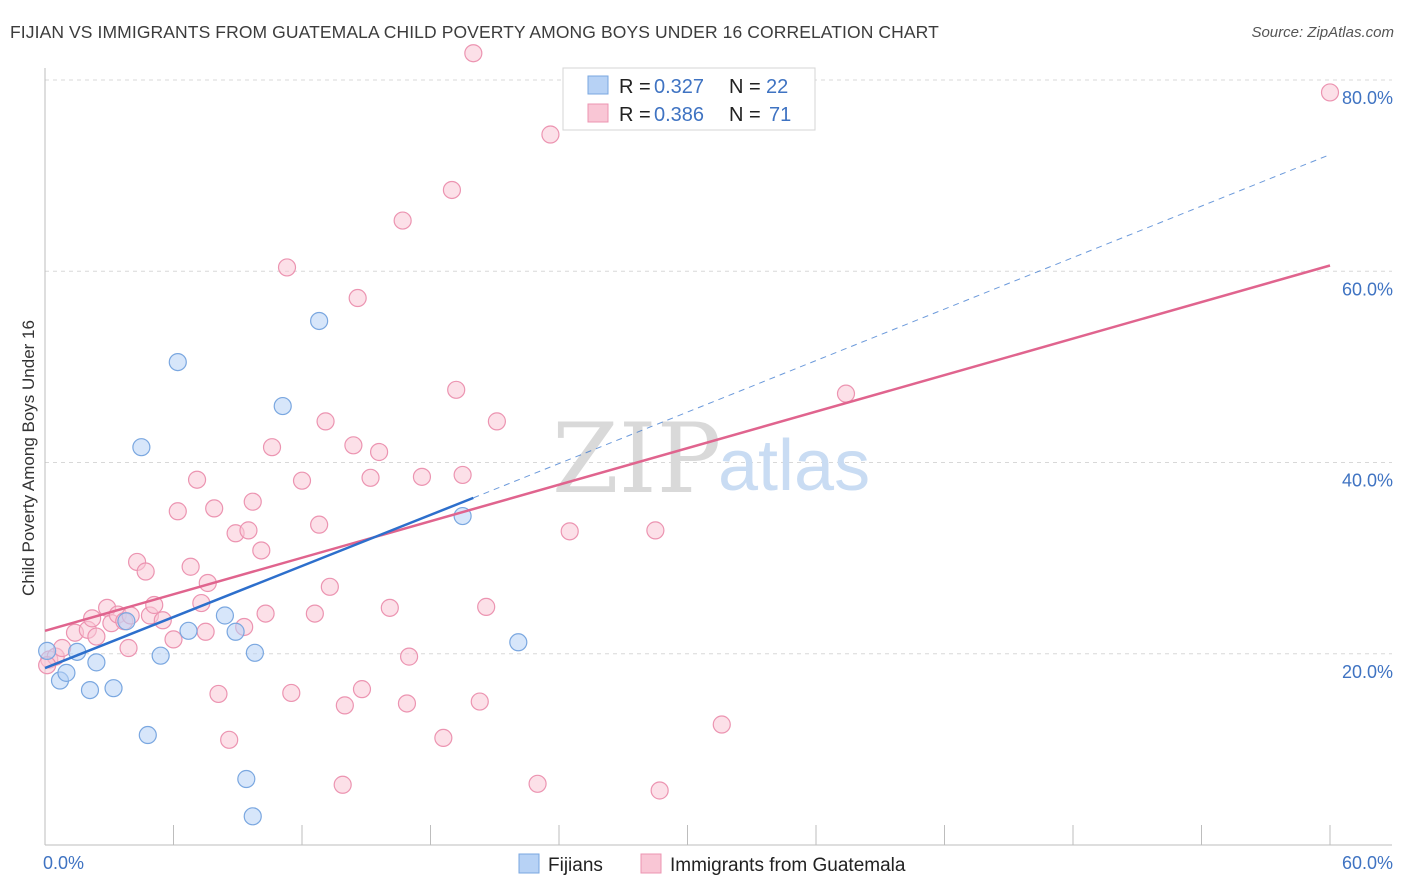 Image resolution: width=1406 pixels, height=892 pixels. Describe the element at coordinates (689, 99) in the screenshot. I see `correlation-legend: R = 0.327 N = 22 R = 0.386 N = 71` at that location.